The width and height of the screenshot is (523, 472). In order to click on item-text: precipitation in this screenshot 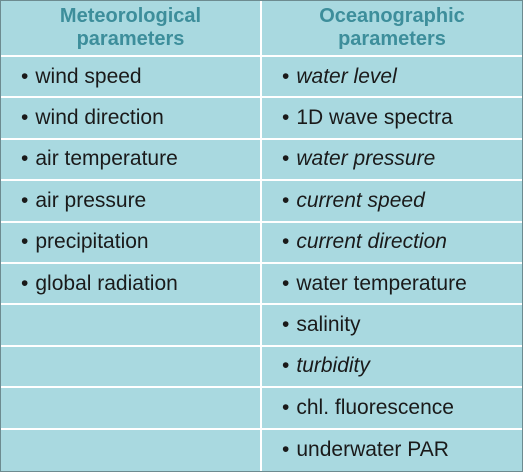, I will do `click(92, 242)`.